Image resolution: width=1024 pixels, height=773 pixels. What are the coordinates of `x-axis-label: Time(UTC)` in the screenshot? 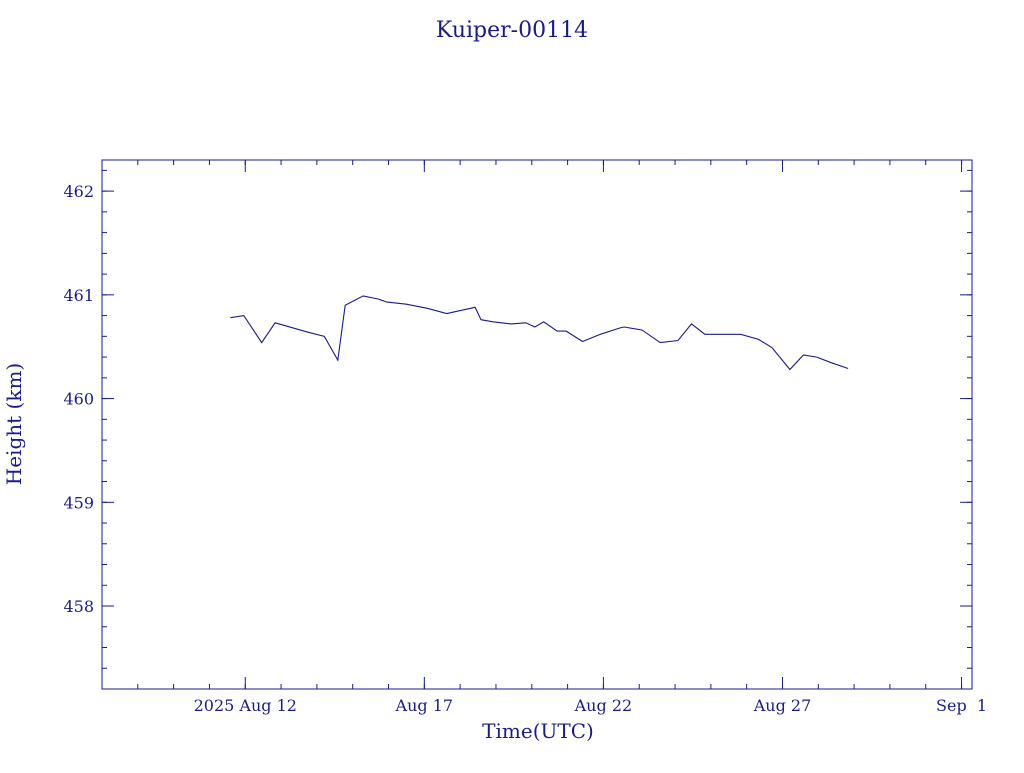 It's located at (538, 731).